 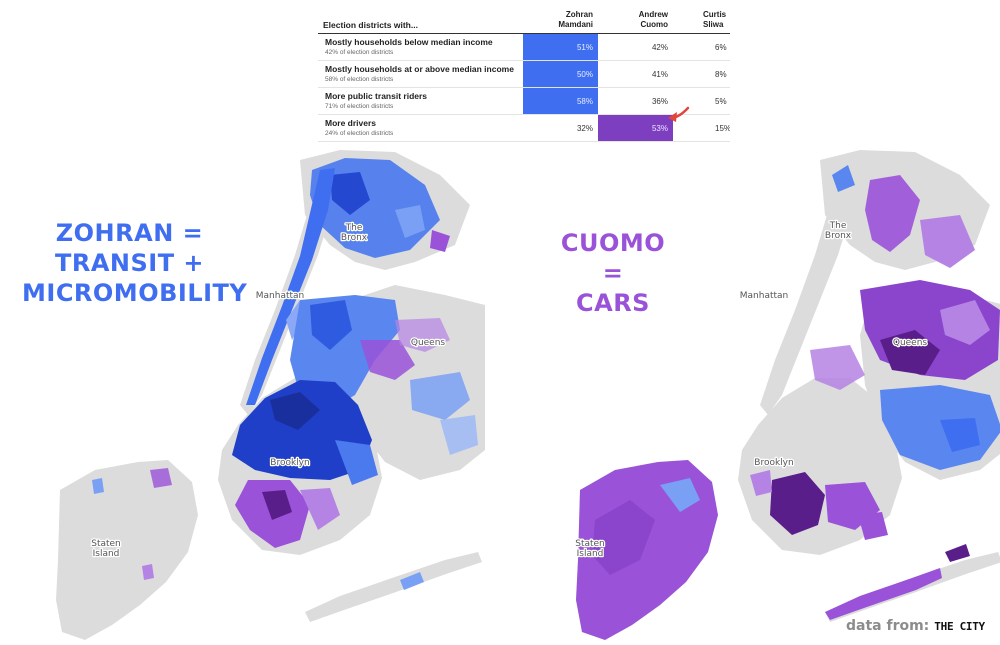 What do you see at coordinates (590, 544) in the screenshot?
I see `right-label-si-1: Staten` at bounding box center [590, 544].